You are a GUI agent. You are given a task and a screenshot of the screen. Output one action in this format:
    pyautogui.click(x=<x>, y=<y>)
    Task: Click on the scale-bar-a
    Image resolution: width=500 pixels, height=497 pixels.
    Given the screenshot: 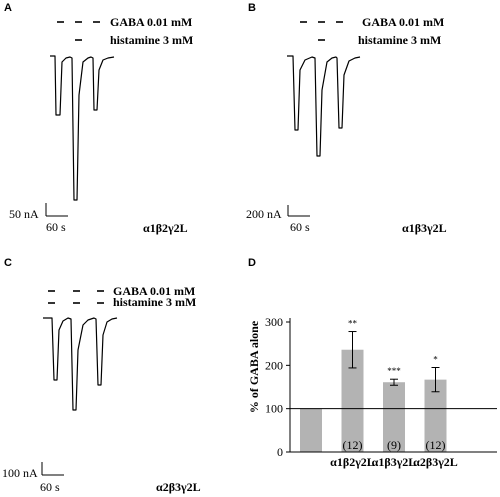 What is the action you would take?
    pyautogui.click(x=56, y=210)
    